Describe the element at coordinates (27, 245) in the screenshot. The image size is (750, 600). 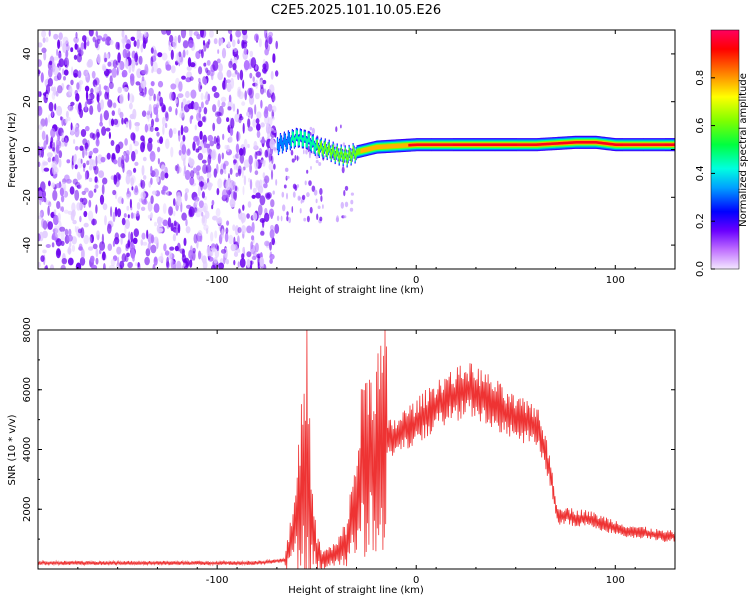
I see `spectrogram-y-tick-label: -40` at that location.